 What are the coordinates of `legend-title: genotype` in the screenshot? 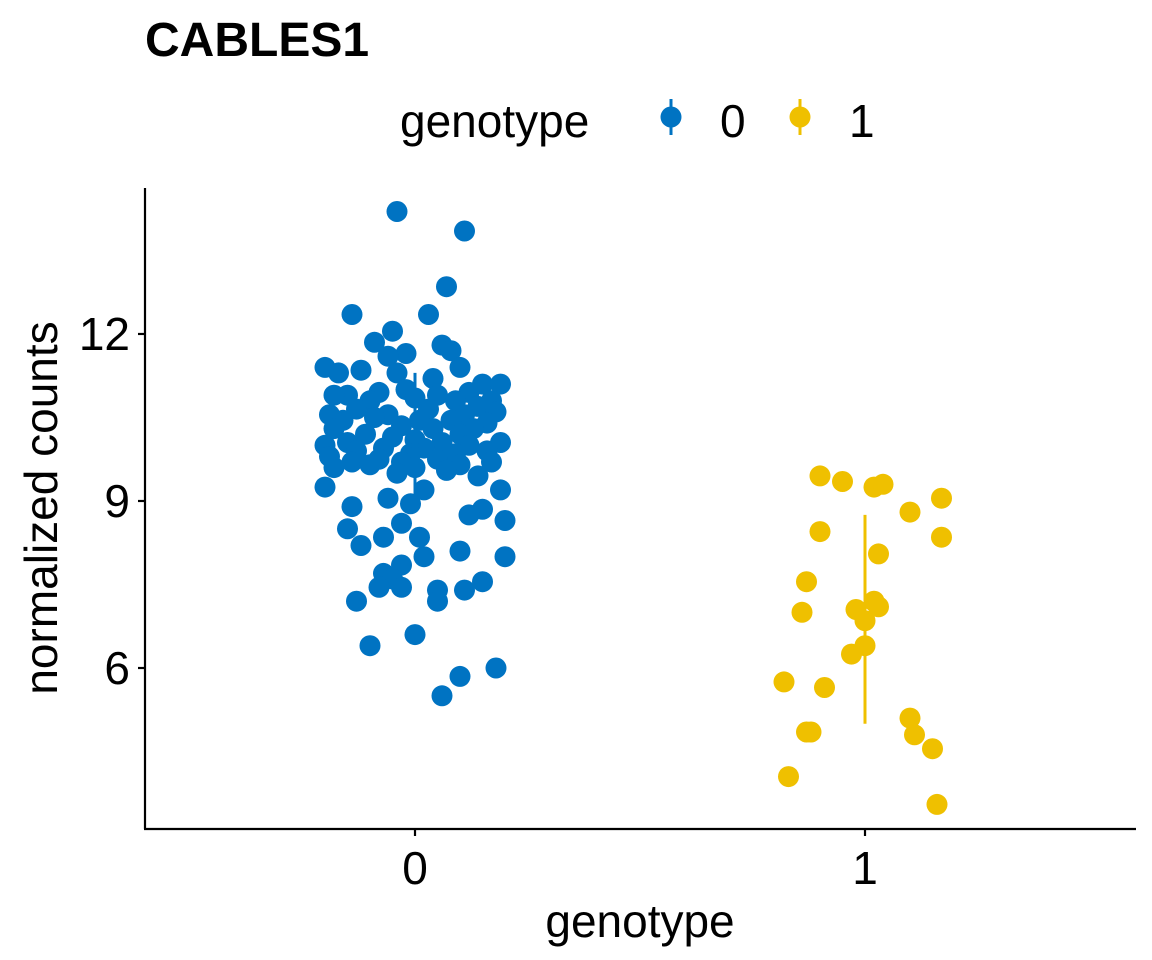 It's located at (494, 121).